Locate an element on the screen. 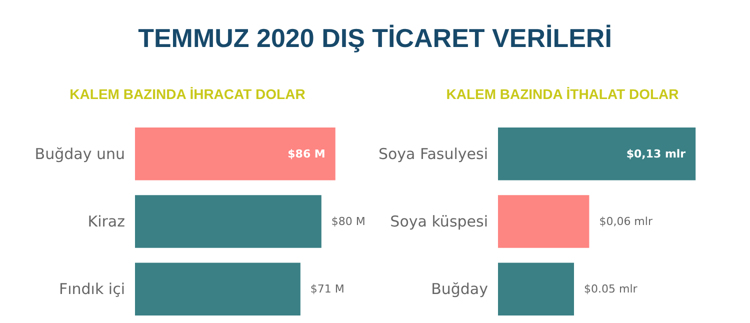 The height and width of the screenshot is (323, 750). y-tick-label: Soya Fasulyesi is located at coordinates (433, 153).